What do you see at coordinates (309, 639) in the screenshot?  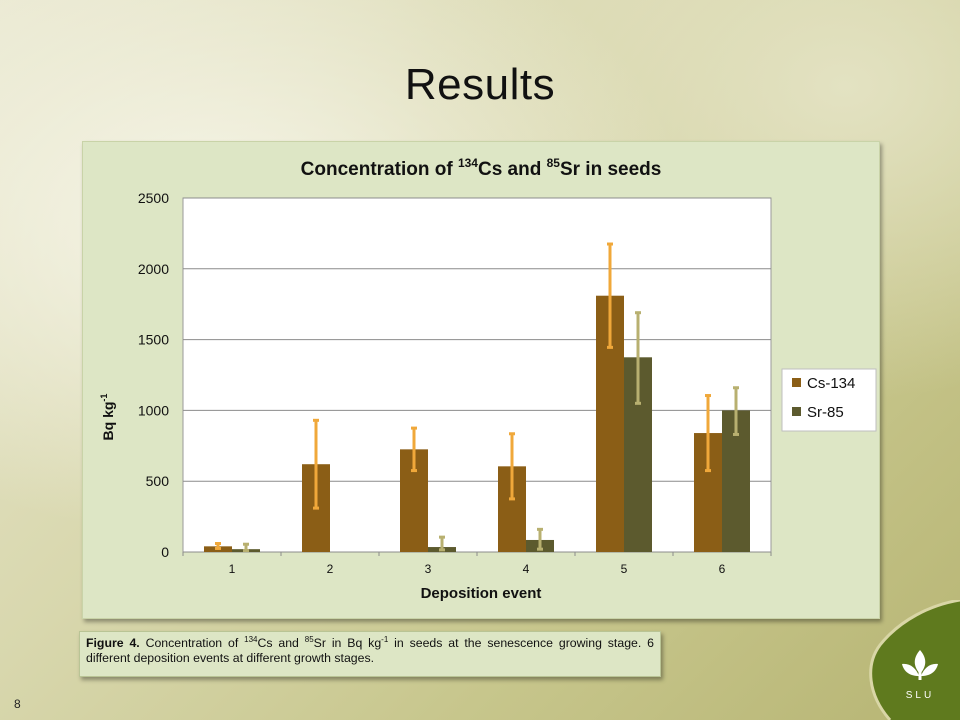 I see `caption-sup: 85` at bounding box center [309, 639].